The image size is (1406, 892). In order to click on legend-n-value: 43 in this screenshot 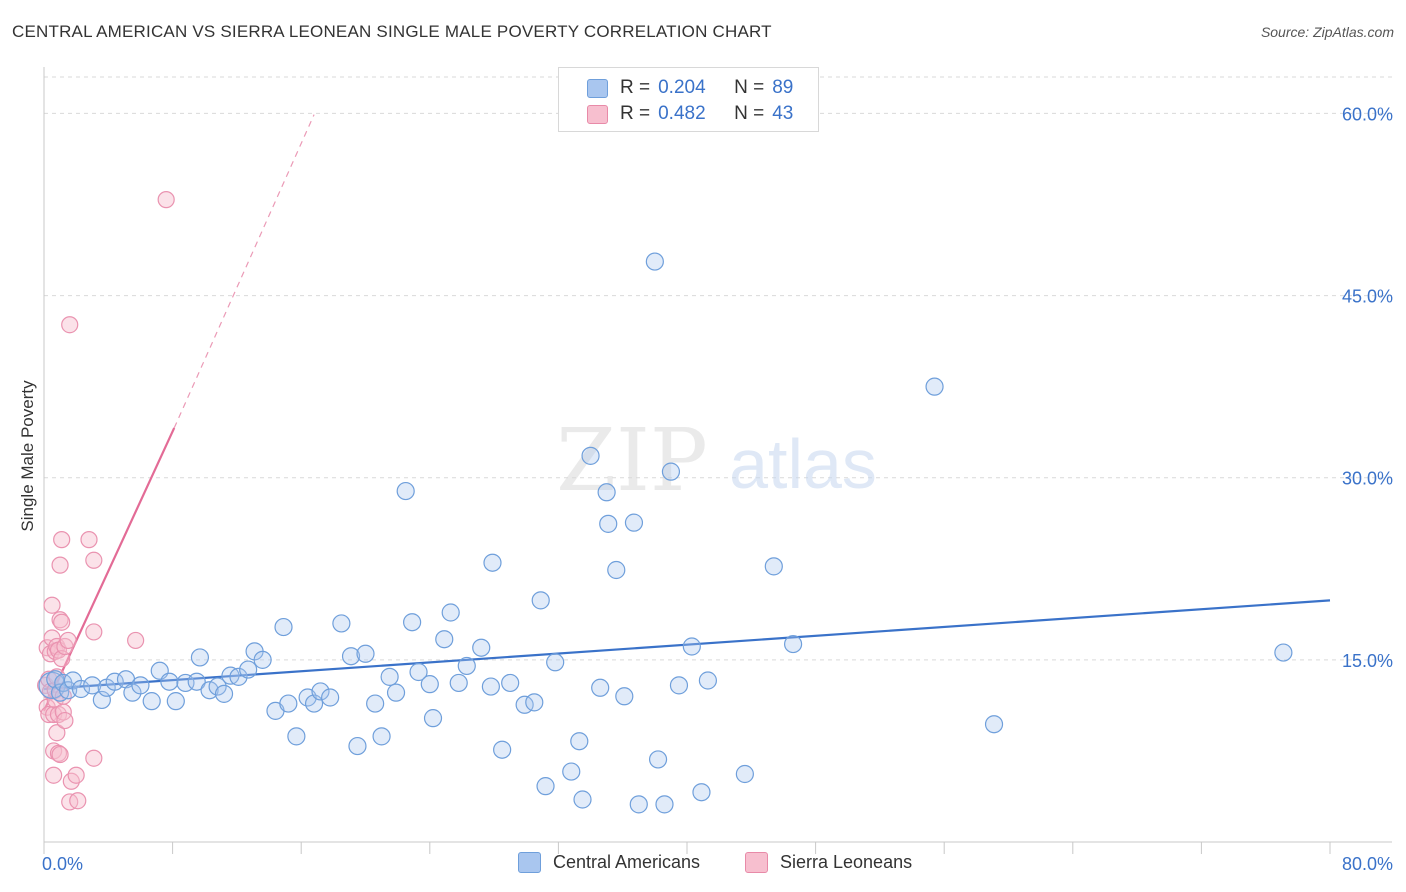, I will do `click(783, 113)`.